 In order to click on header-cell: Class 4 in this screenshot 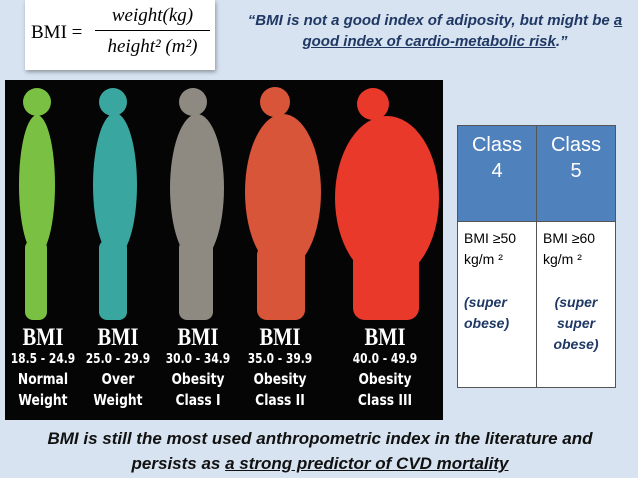, I will do `click(497, 173)`.